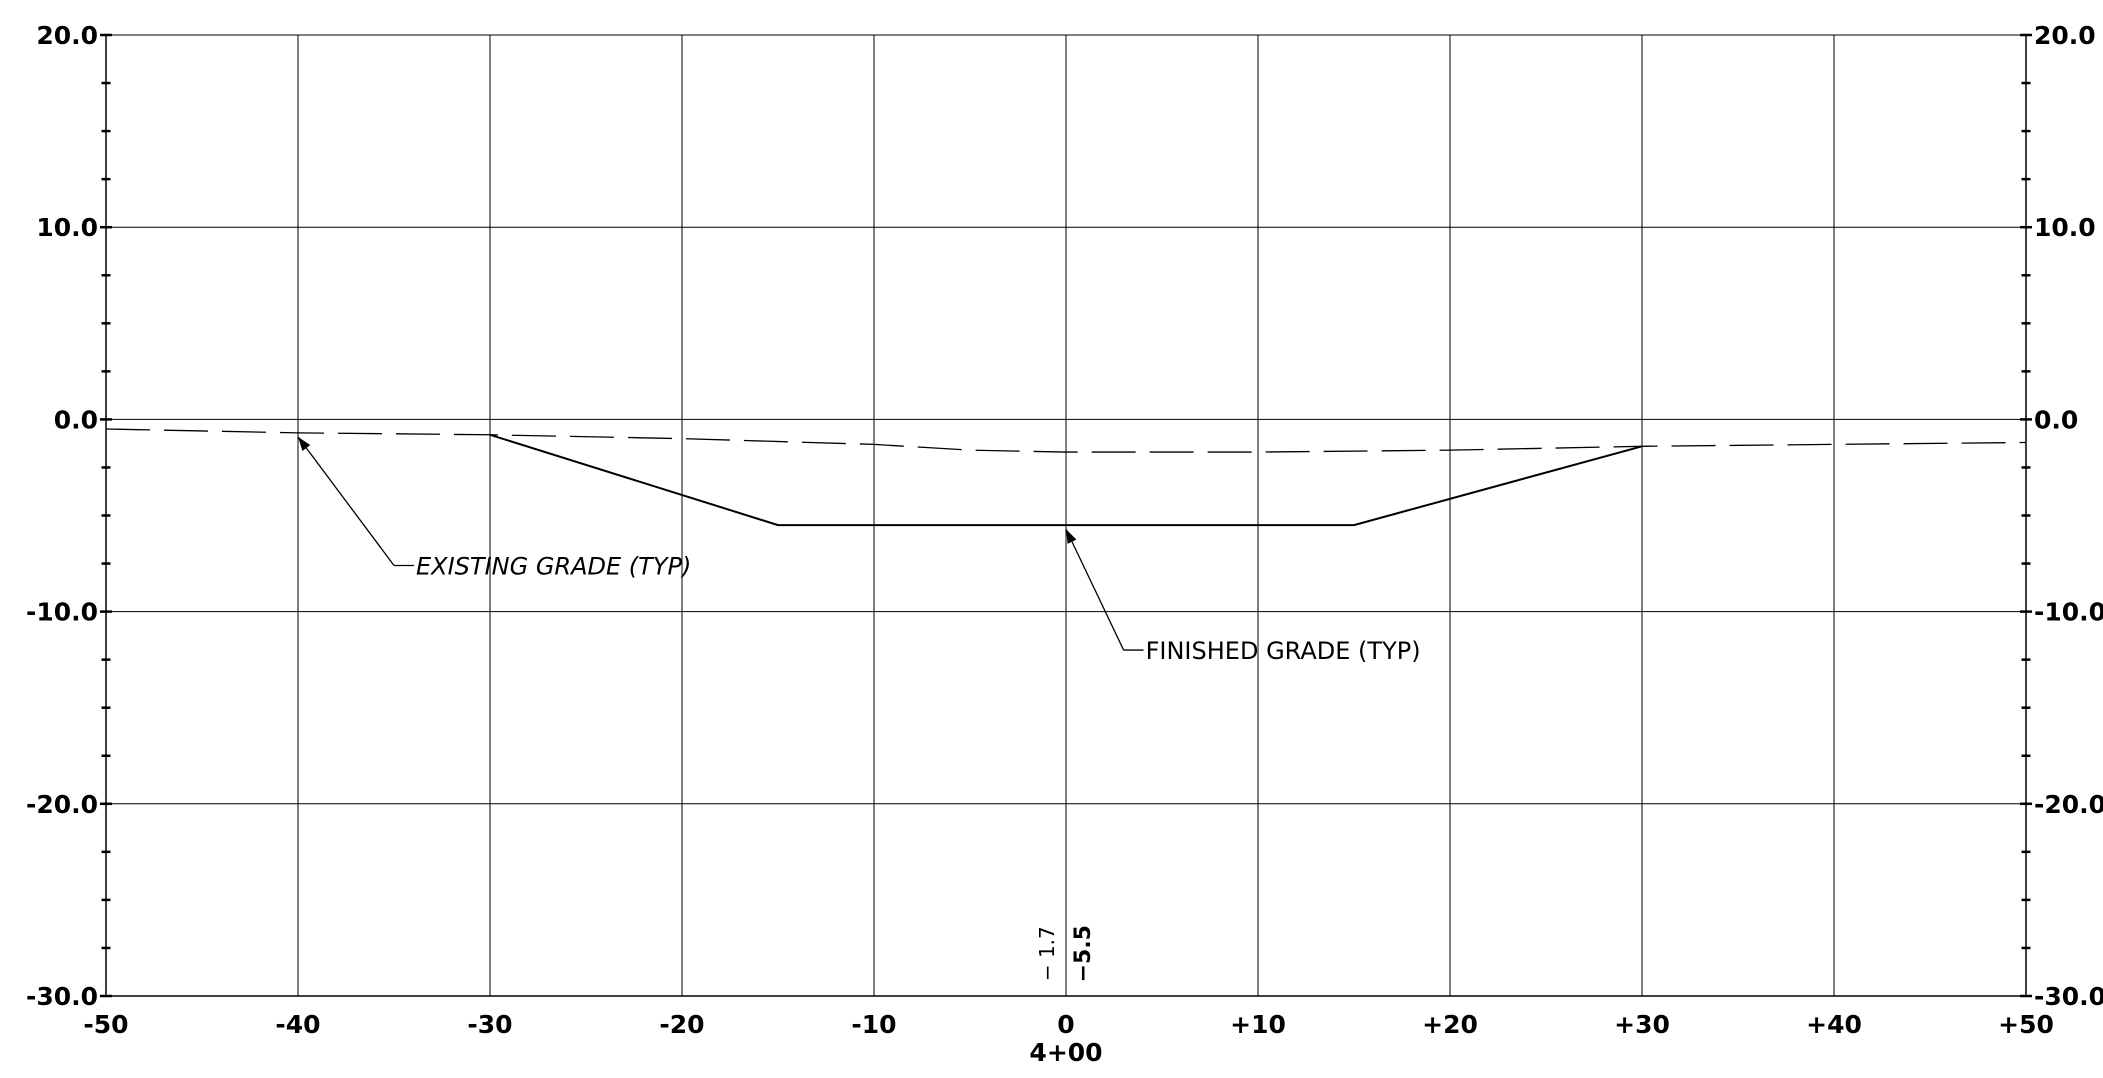 The width and height of the screenshot is (2103, 1078). Describe the element at coordinates (2065, 227) in the screenshot. I see `y-tick-label-right: 10.0` at that location.